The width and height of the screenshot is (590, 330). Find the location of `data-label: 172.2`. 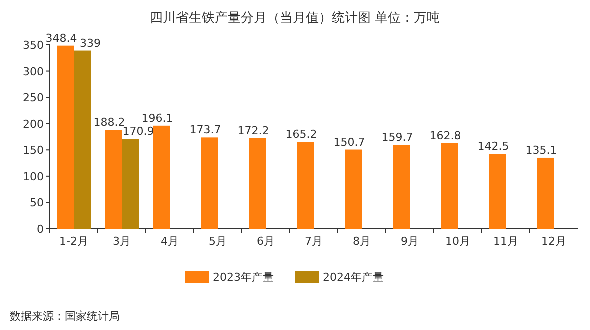

data-label: 172.2 is located at coordinates (254, 131).